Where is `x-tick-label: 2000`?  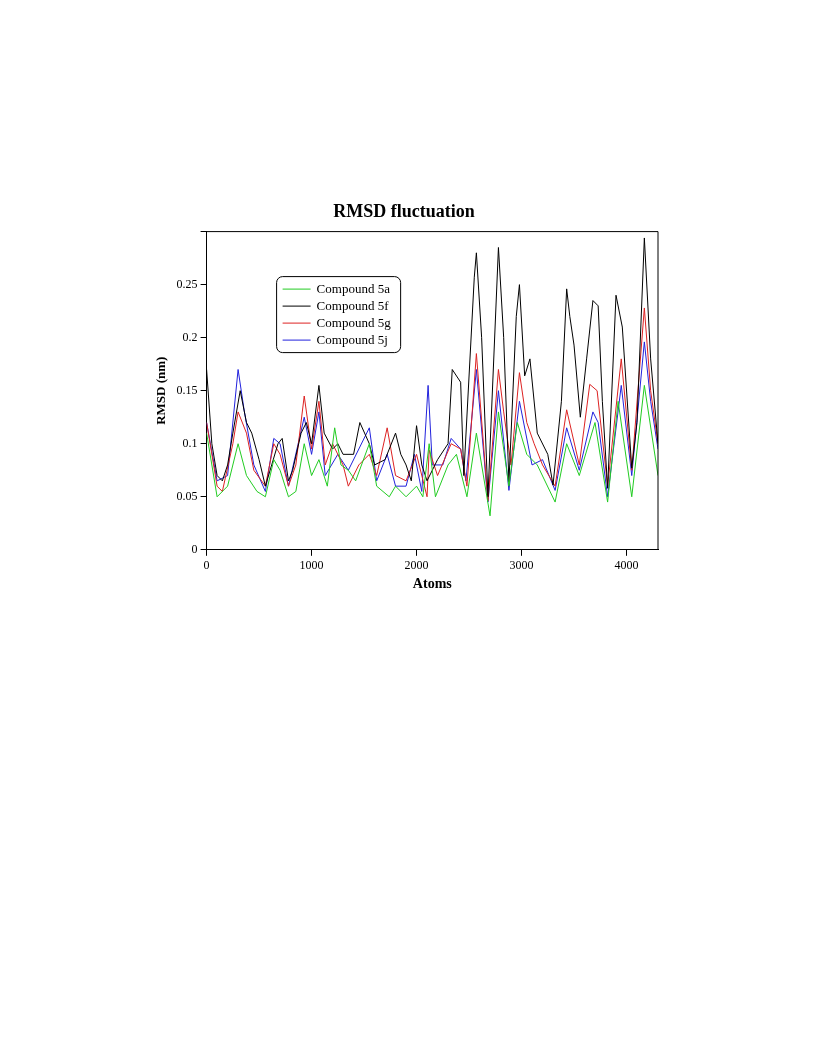
x-tick-label: 2000 is located at coordinates (416, 565).